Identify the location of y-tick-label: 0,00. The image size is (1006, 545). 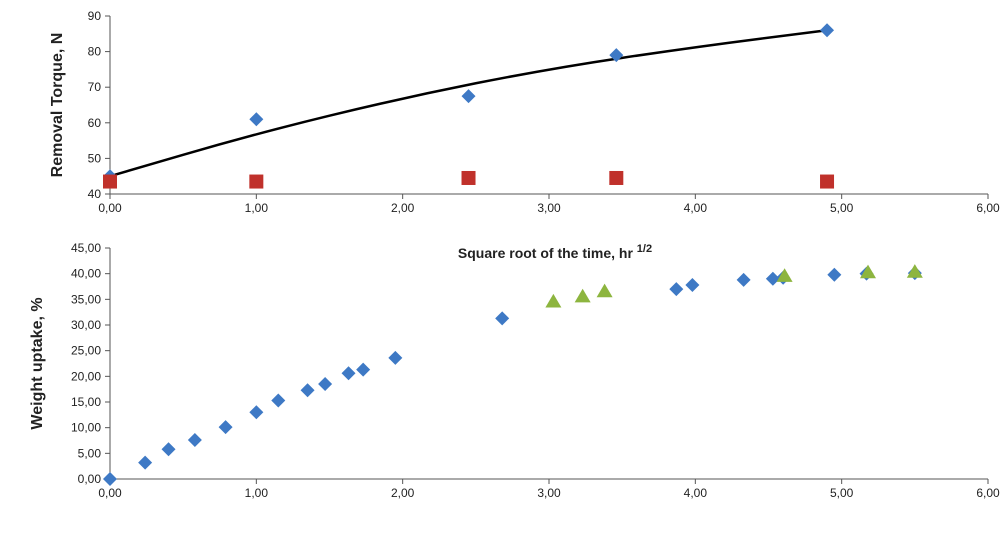
(90, 479).